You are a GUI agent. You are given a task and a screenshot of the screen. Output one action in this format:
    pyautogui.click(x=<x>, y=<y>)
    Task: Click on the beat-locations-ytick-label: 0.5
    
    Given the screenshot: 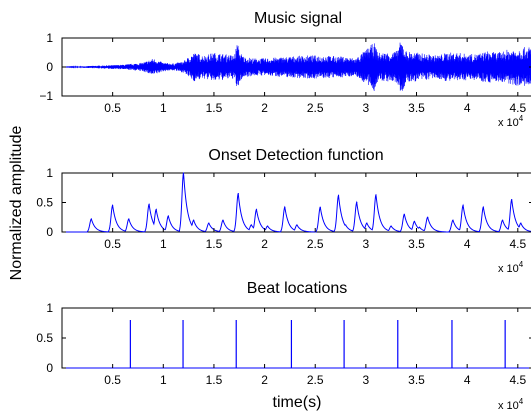 What is the action you would take?
    pyautogui.click(x=44, y=338)
    